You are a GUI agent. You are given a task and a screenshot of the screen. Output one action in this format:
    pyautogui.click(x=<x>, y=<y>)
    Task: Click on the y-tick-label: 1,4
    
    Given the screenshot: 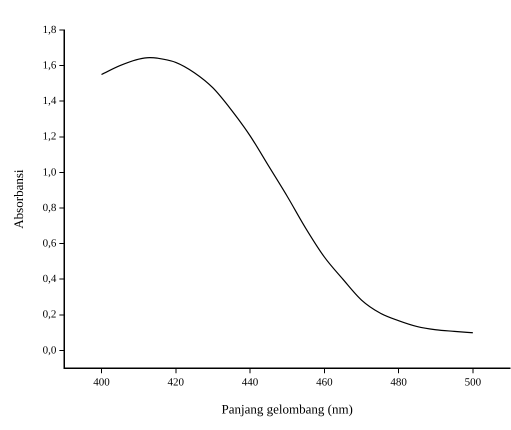 What is the action you would take?
    pyautogui.click(x=49, y=101)
    